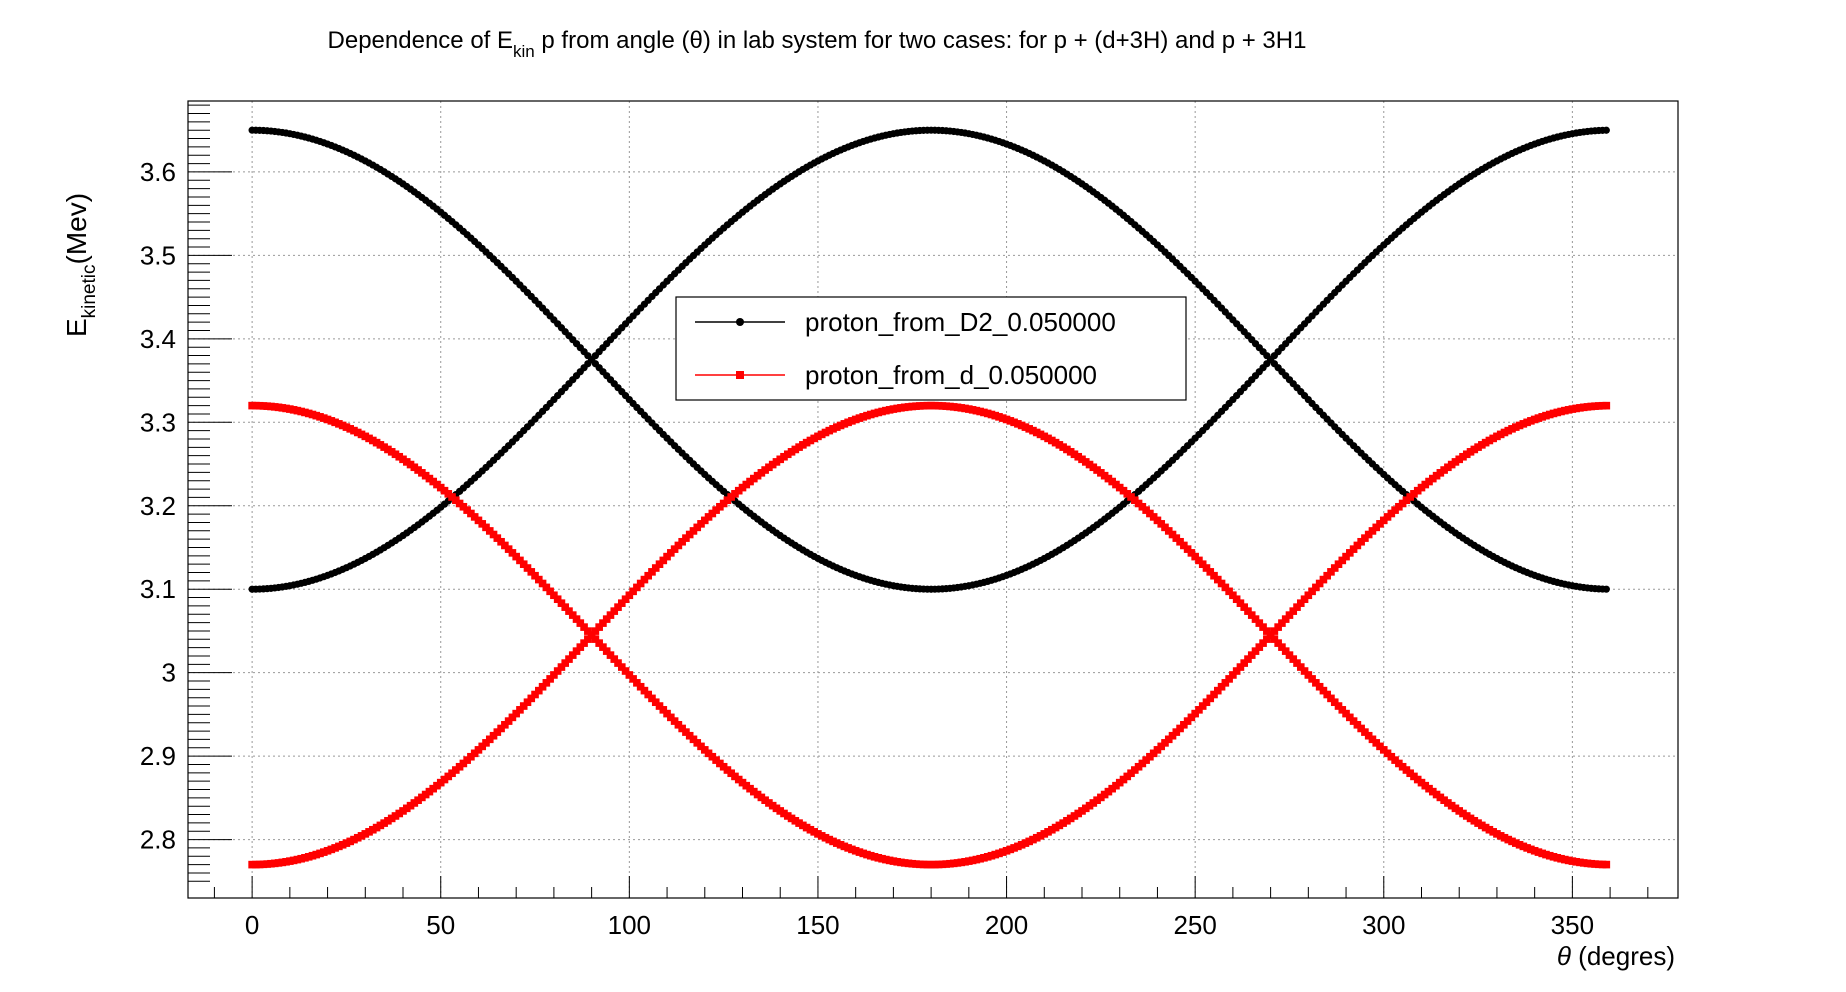  I want to click on x-tick-label: 350, so click(1572, 925).